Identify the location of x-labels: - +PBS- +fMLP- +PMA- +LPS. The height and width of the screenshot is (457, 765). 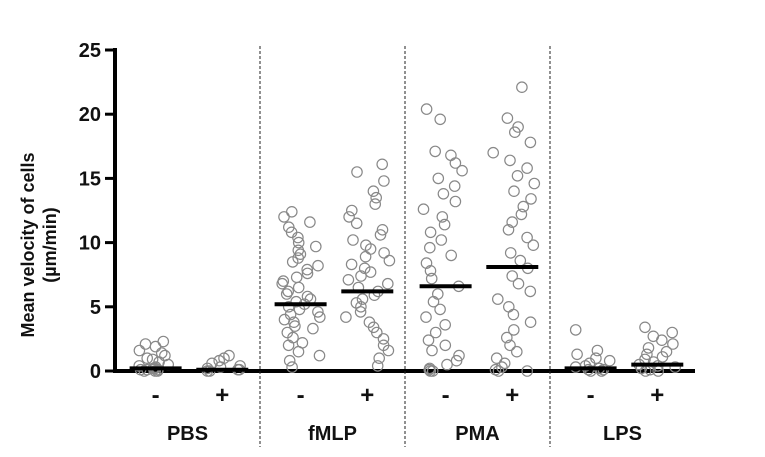
(408, 413).